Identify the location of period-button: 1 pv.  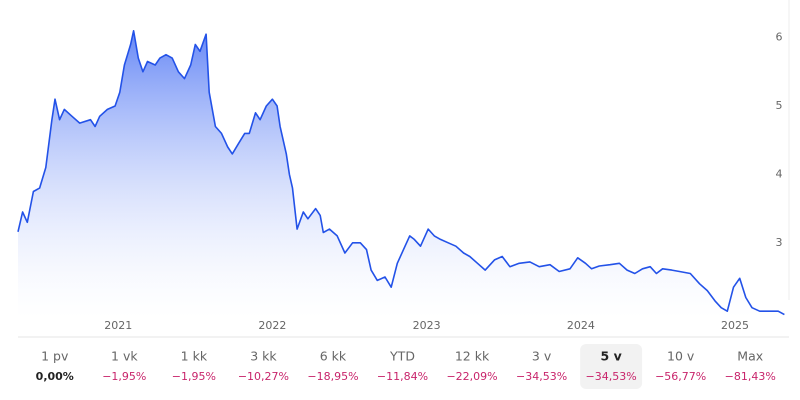
(55, 356).